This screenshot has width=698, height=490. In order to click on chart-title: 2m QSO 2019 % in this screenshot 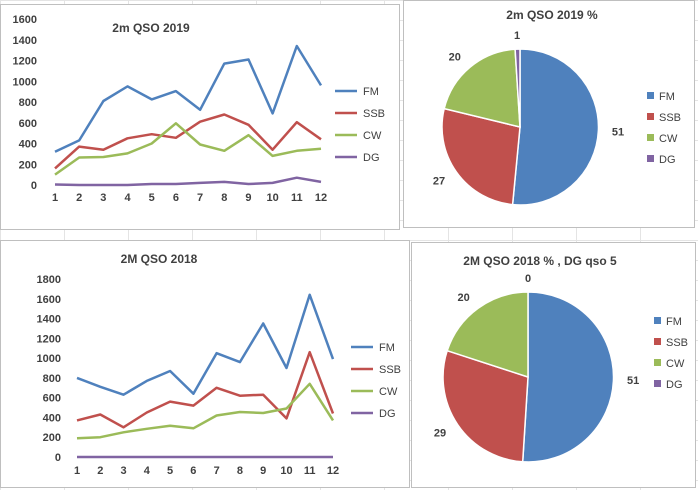, I will do `click(552, 15)`.